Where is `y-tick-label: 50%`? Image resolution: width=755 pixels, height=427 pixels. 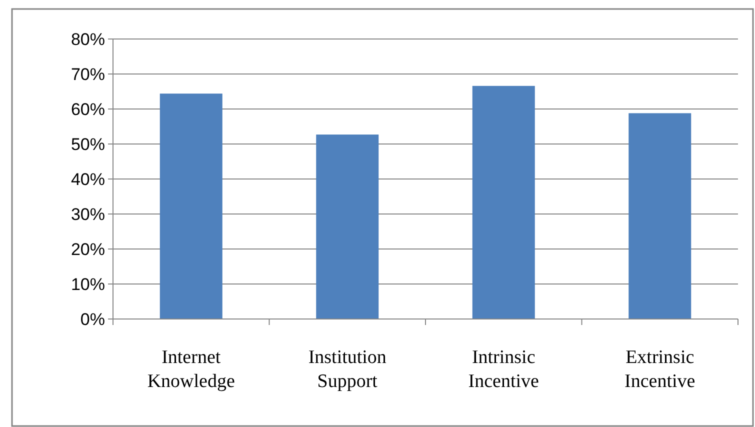 y-tick-label: 50% is located at coordinates (87, 144).